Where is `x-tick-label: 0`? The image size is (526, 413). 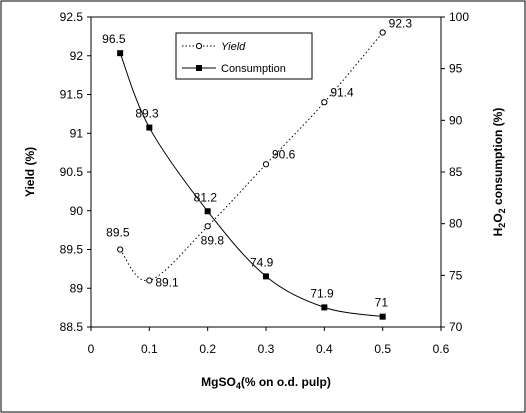
x-tick-label: 0 is located at coordinates (91, 349).